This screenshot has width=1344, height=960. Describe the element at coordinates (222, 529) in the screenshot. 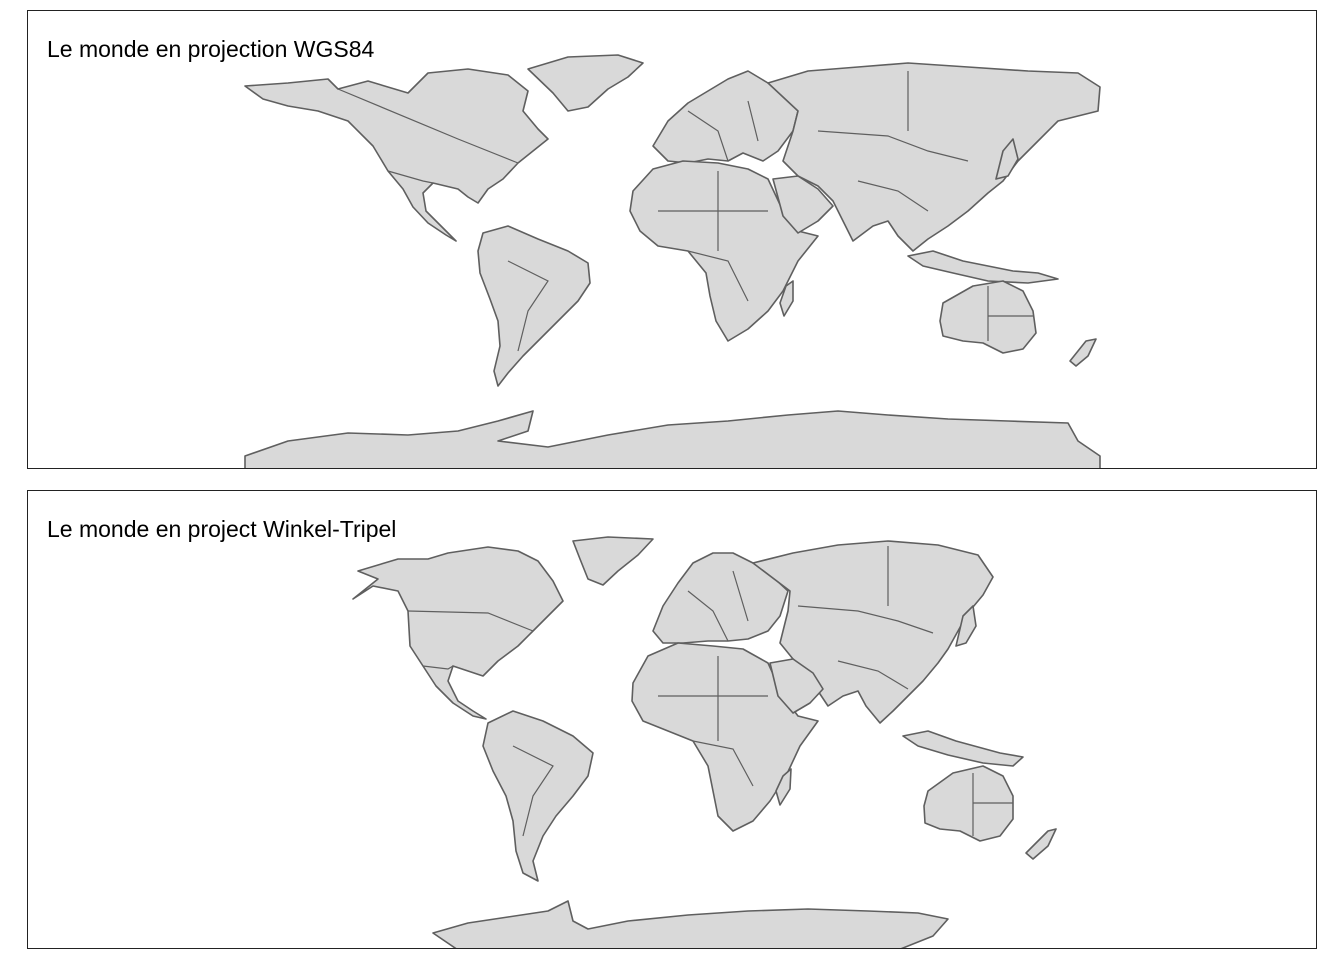

I see `panel-title-winkel-tripel: Le monde en project Winkel-Tripel` at that location.